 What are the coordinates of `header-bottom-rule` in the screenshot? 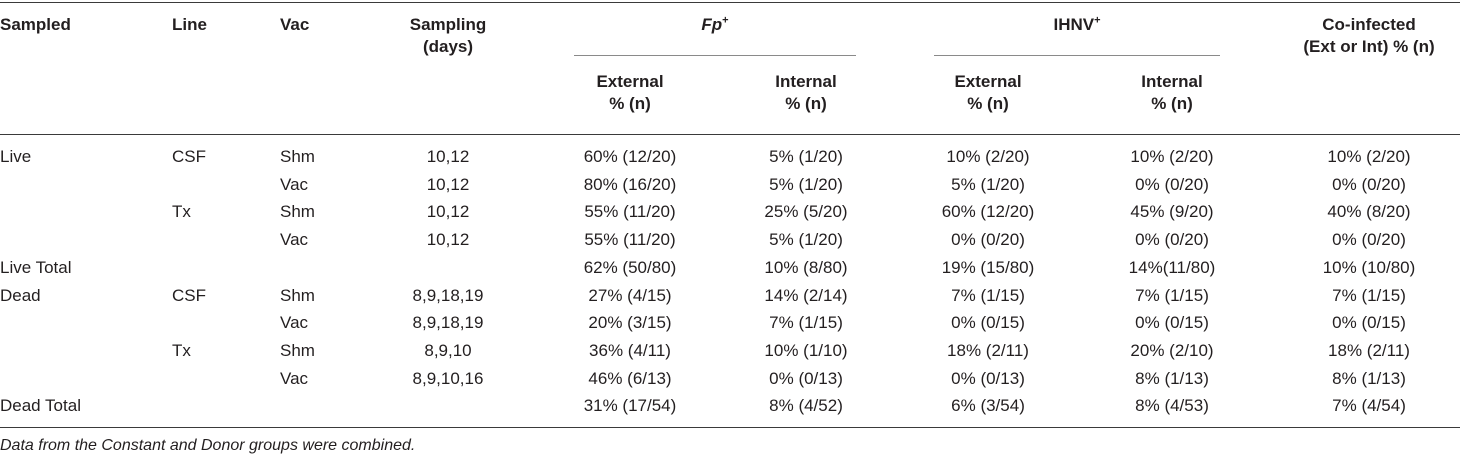 It's located at (730, 134).